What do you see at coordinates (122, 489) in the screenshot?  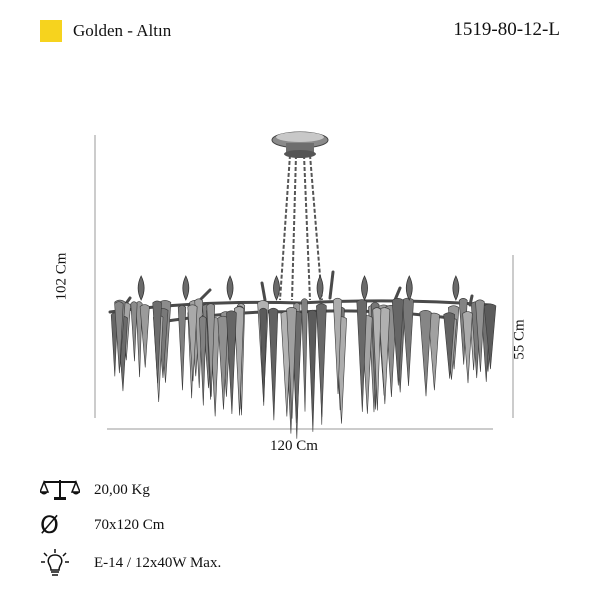 I see `weight-value: 20,00 Kg` at bounding box center [122, 489].